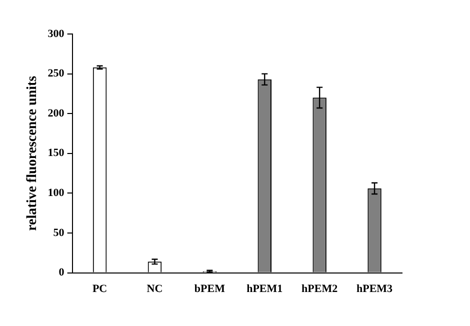 The height and width of the screenshot is (326, 470). I want to click on x-tick-label: hPEM2, so click(320, 289).